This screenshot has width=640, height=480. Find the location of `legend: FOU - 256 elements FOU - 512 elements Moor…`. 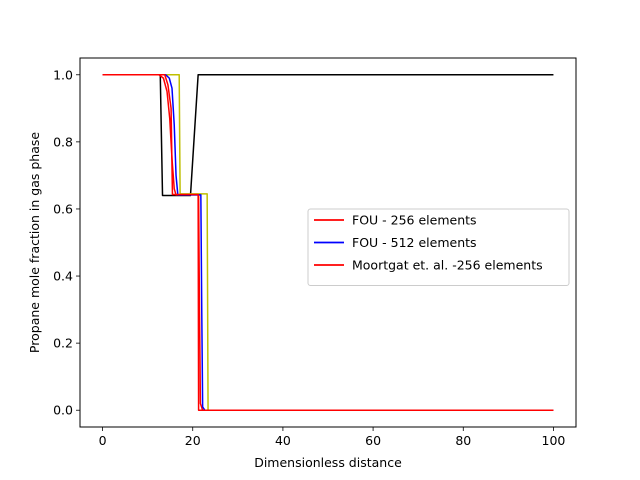

legend: FOU - 256 elements FOU - 512 elements Moor… is located at coordinates (438, 247).